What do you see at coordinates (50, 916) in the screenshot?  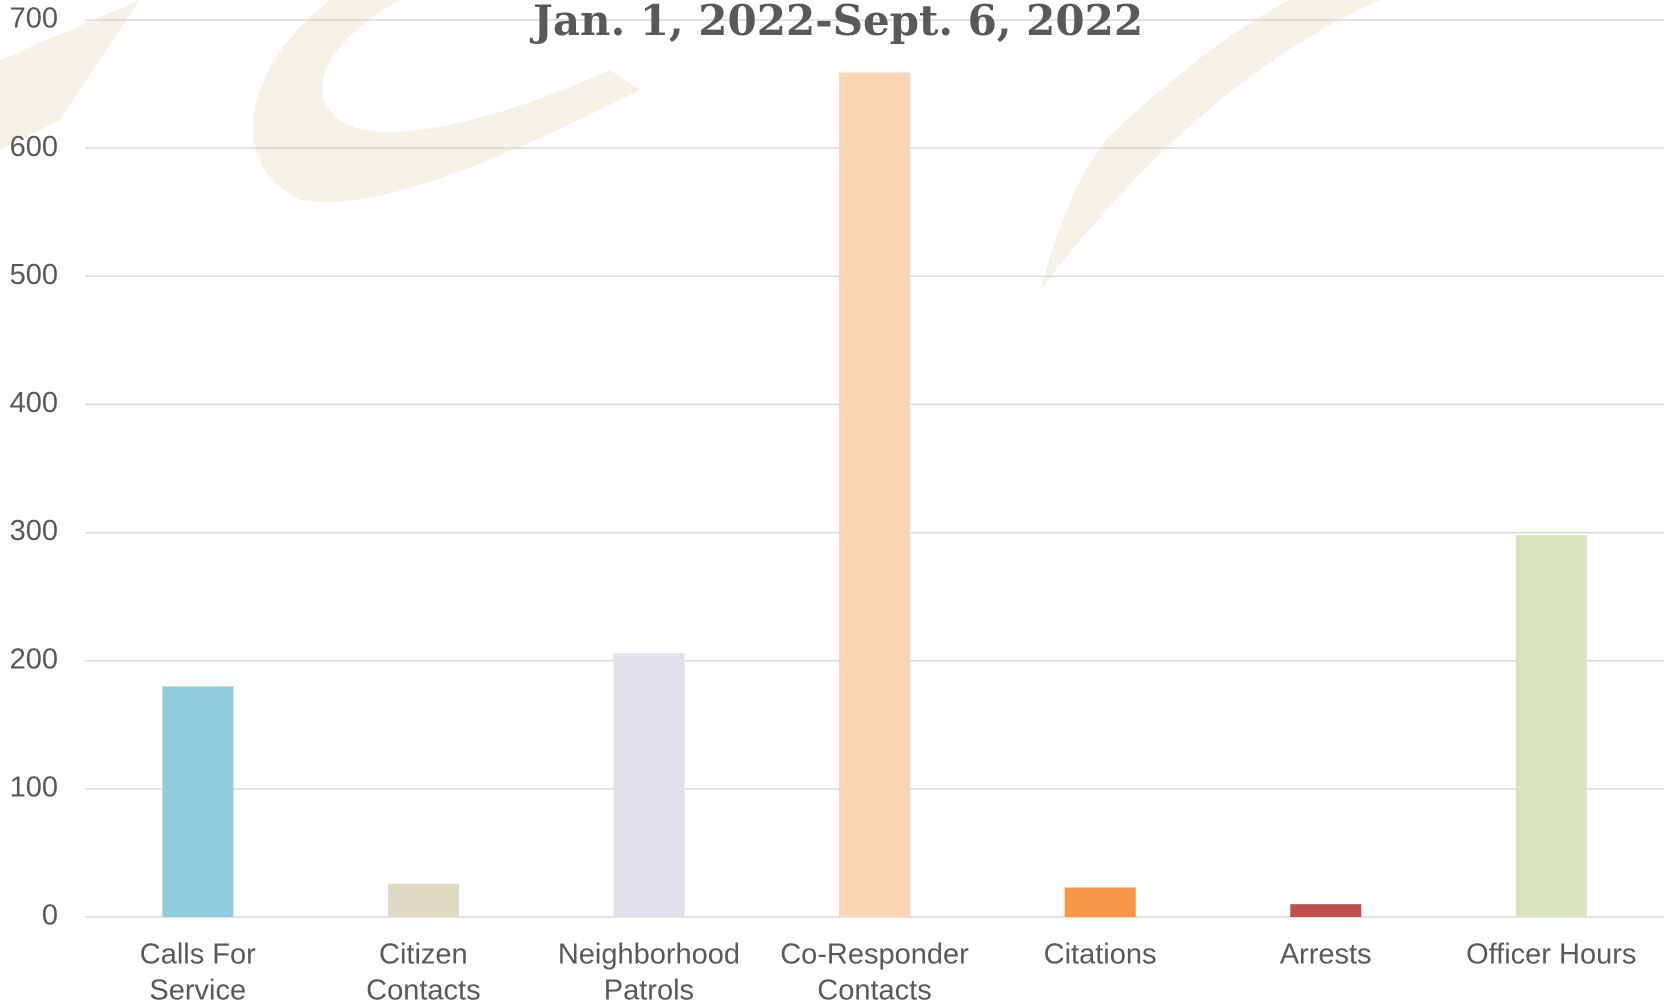 I see `y-tick-label: 0` at bounding box center [50, 916].